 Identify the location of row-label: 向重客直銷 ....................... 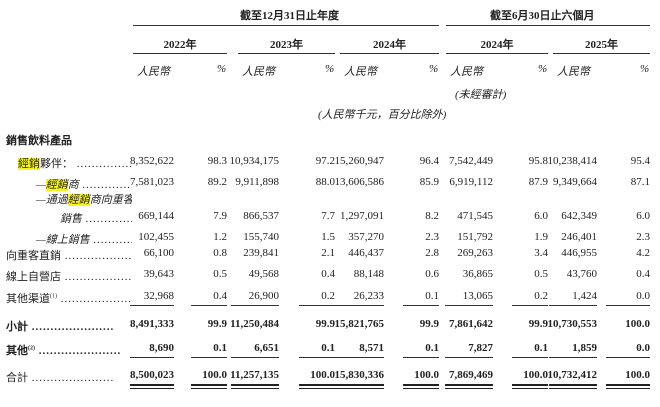
(66, 255).